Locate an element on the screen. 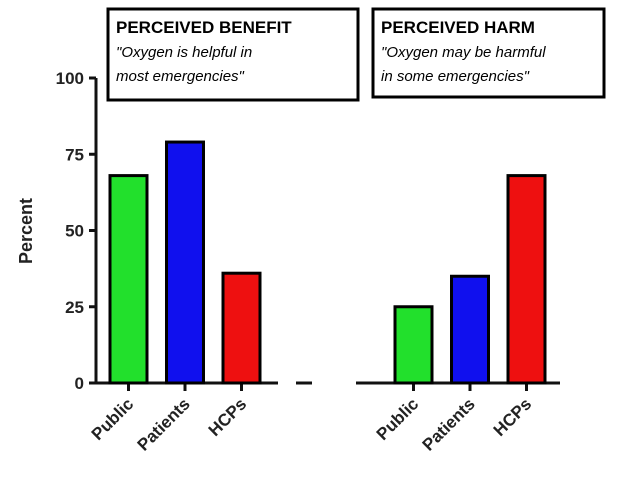 The height and width of the screenshot is (482, 625). annotation-title: PERCEIVED BENEFIT is located at coordinates (204, 27).